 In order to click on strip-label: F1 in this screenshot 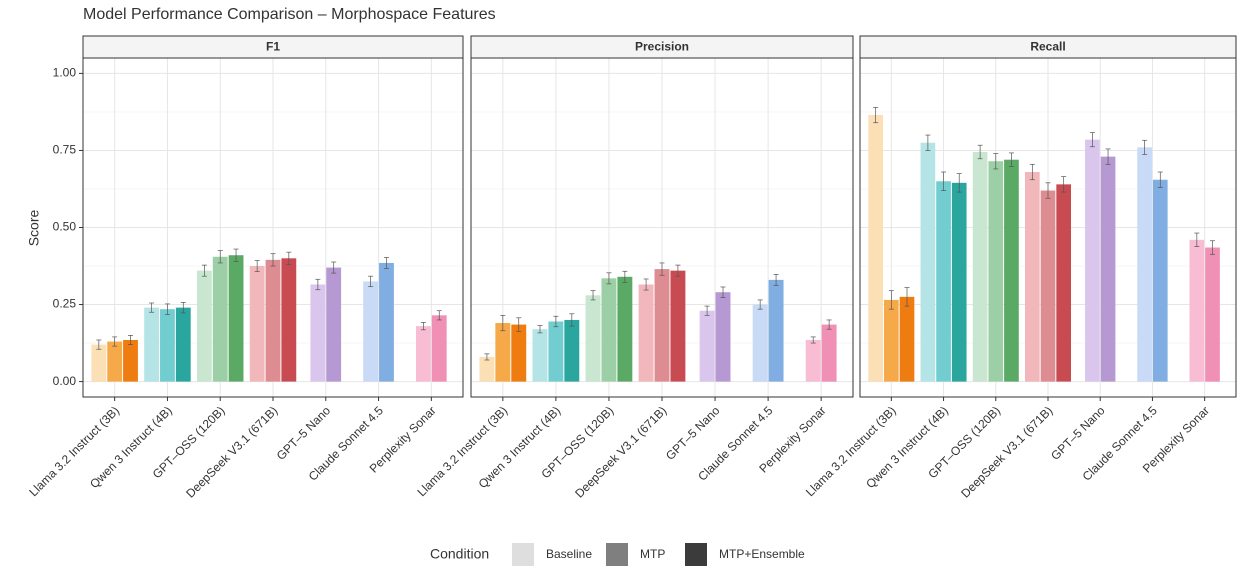, I will do `click(273, 47)`.